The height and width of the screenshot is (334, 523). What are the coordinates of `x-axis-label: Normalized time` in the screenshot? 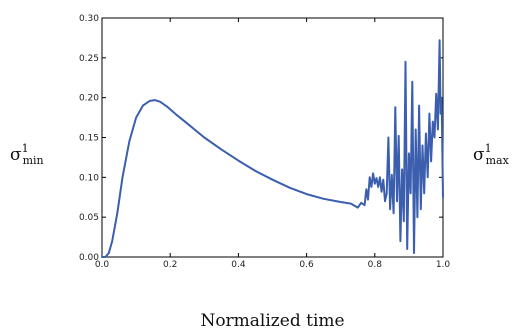 It's located at (272, 321).